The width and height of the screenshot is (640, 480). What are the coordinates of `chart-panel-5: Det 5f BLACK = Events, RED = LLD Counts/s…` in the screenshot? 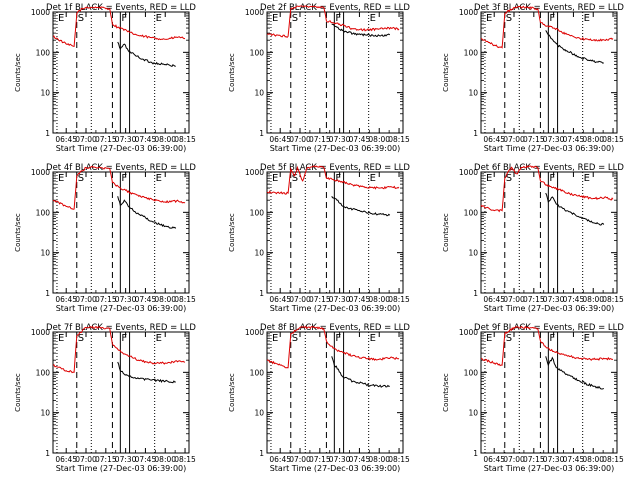 It's located at (319, 238).